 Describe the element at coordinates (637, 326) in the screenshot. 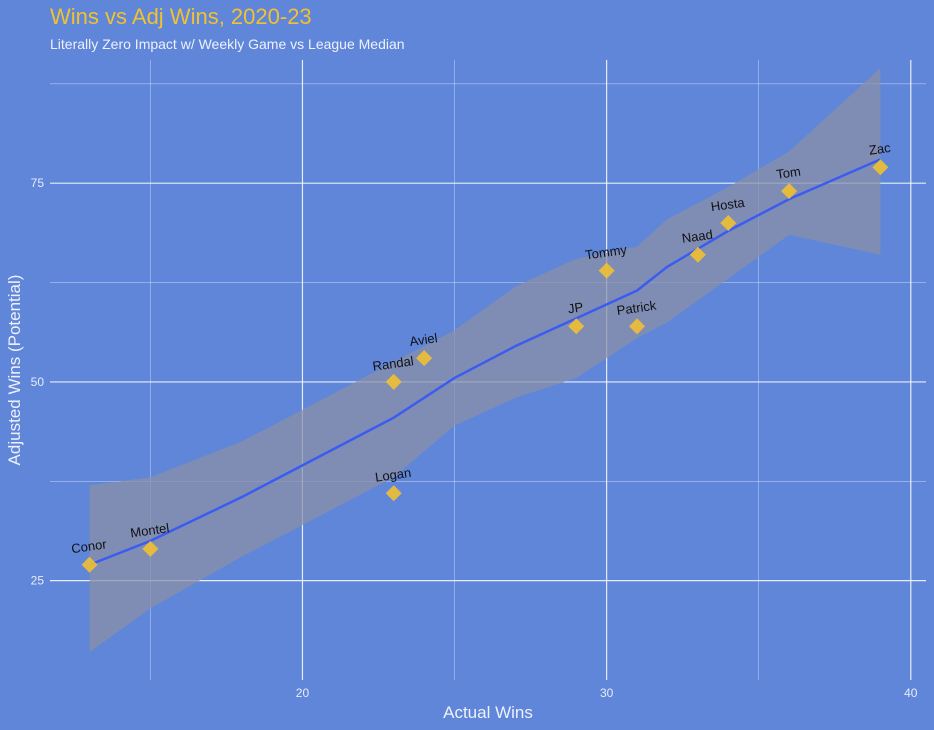

I see `point-patrick` at that location.